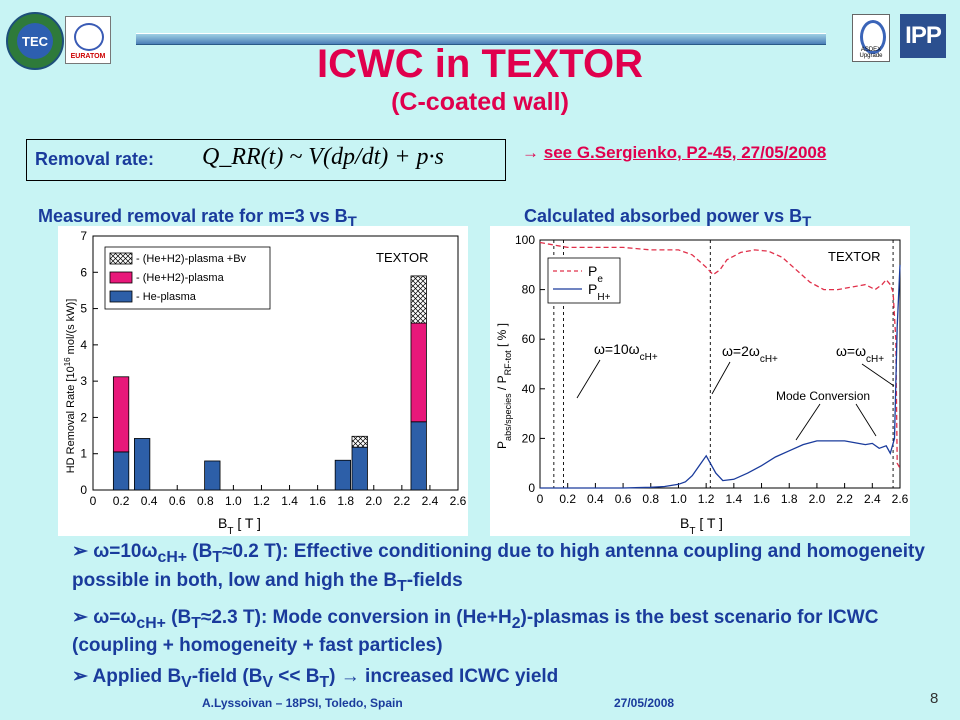 The width and height of the screenshot is (960, 720). What do you see at coordinates (626, 352) in the screenshot?
I see `annotation-w10: ω=10ωcH+` at bounding box center [626, 352].